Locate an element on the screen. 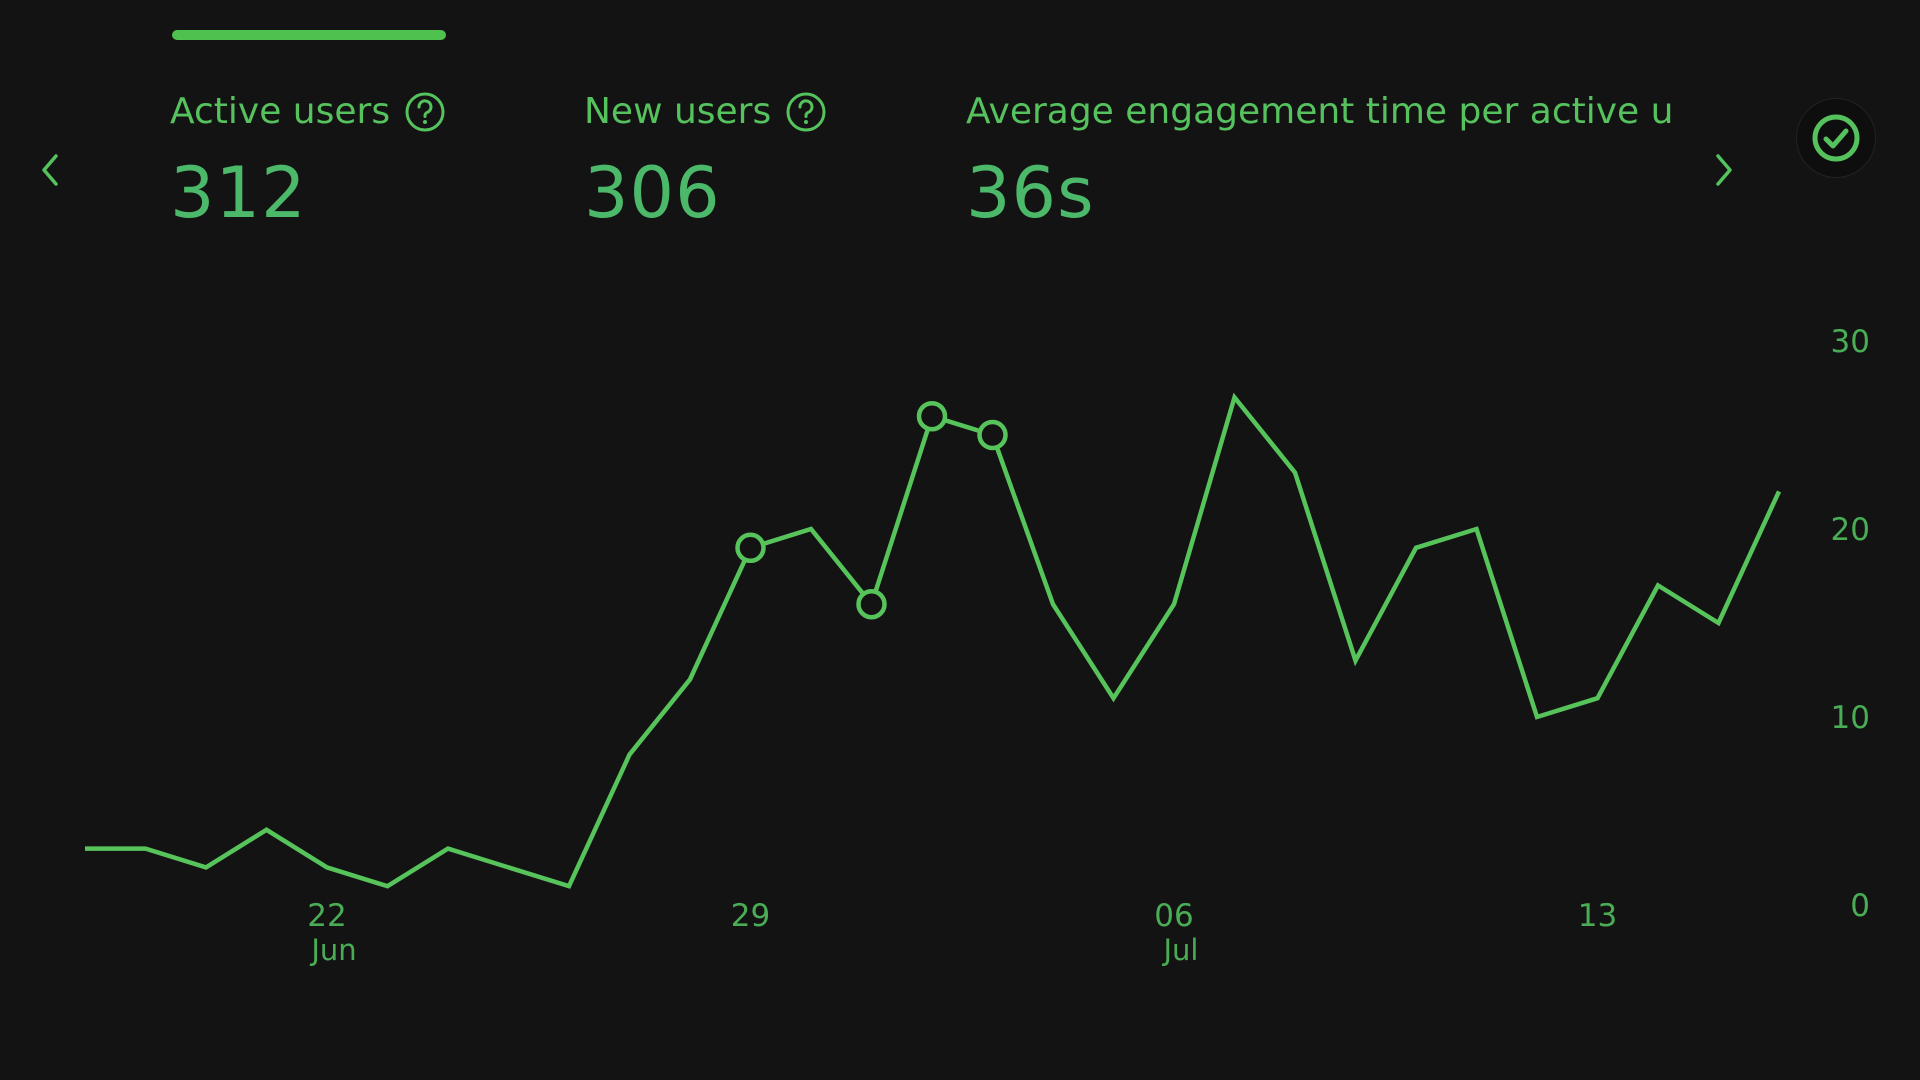 Image resolution: width=1920 pixels, height=1080 pixels. status-check-button is located at coordinates (1836, 138).